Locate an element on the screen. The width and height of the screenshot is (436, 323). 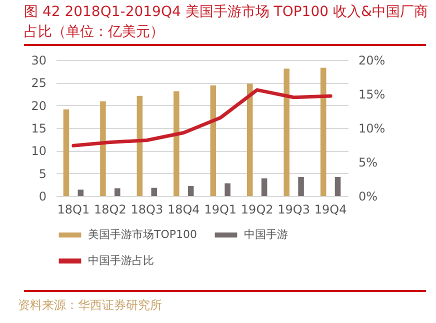
x-tick-label: 19Q2 is located at coordinates (257, 209).